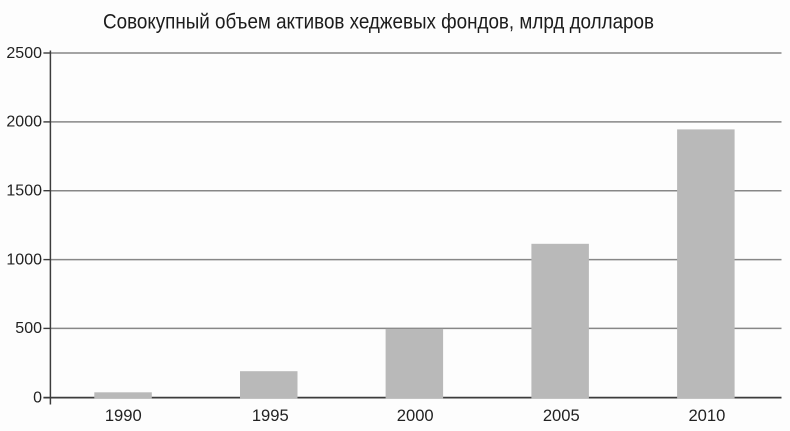  What do you see at coordinates (706, 415) in the screenshot?
I see `svg-text: 2010` at bounding box center [706, 415].